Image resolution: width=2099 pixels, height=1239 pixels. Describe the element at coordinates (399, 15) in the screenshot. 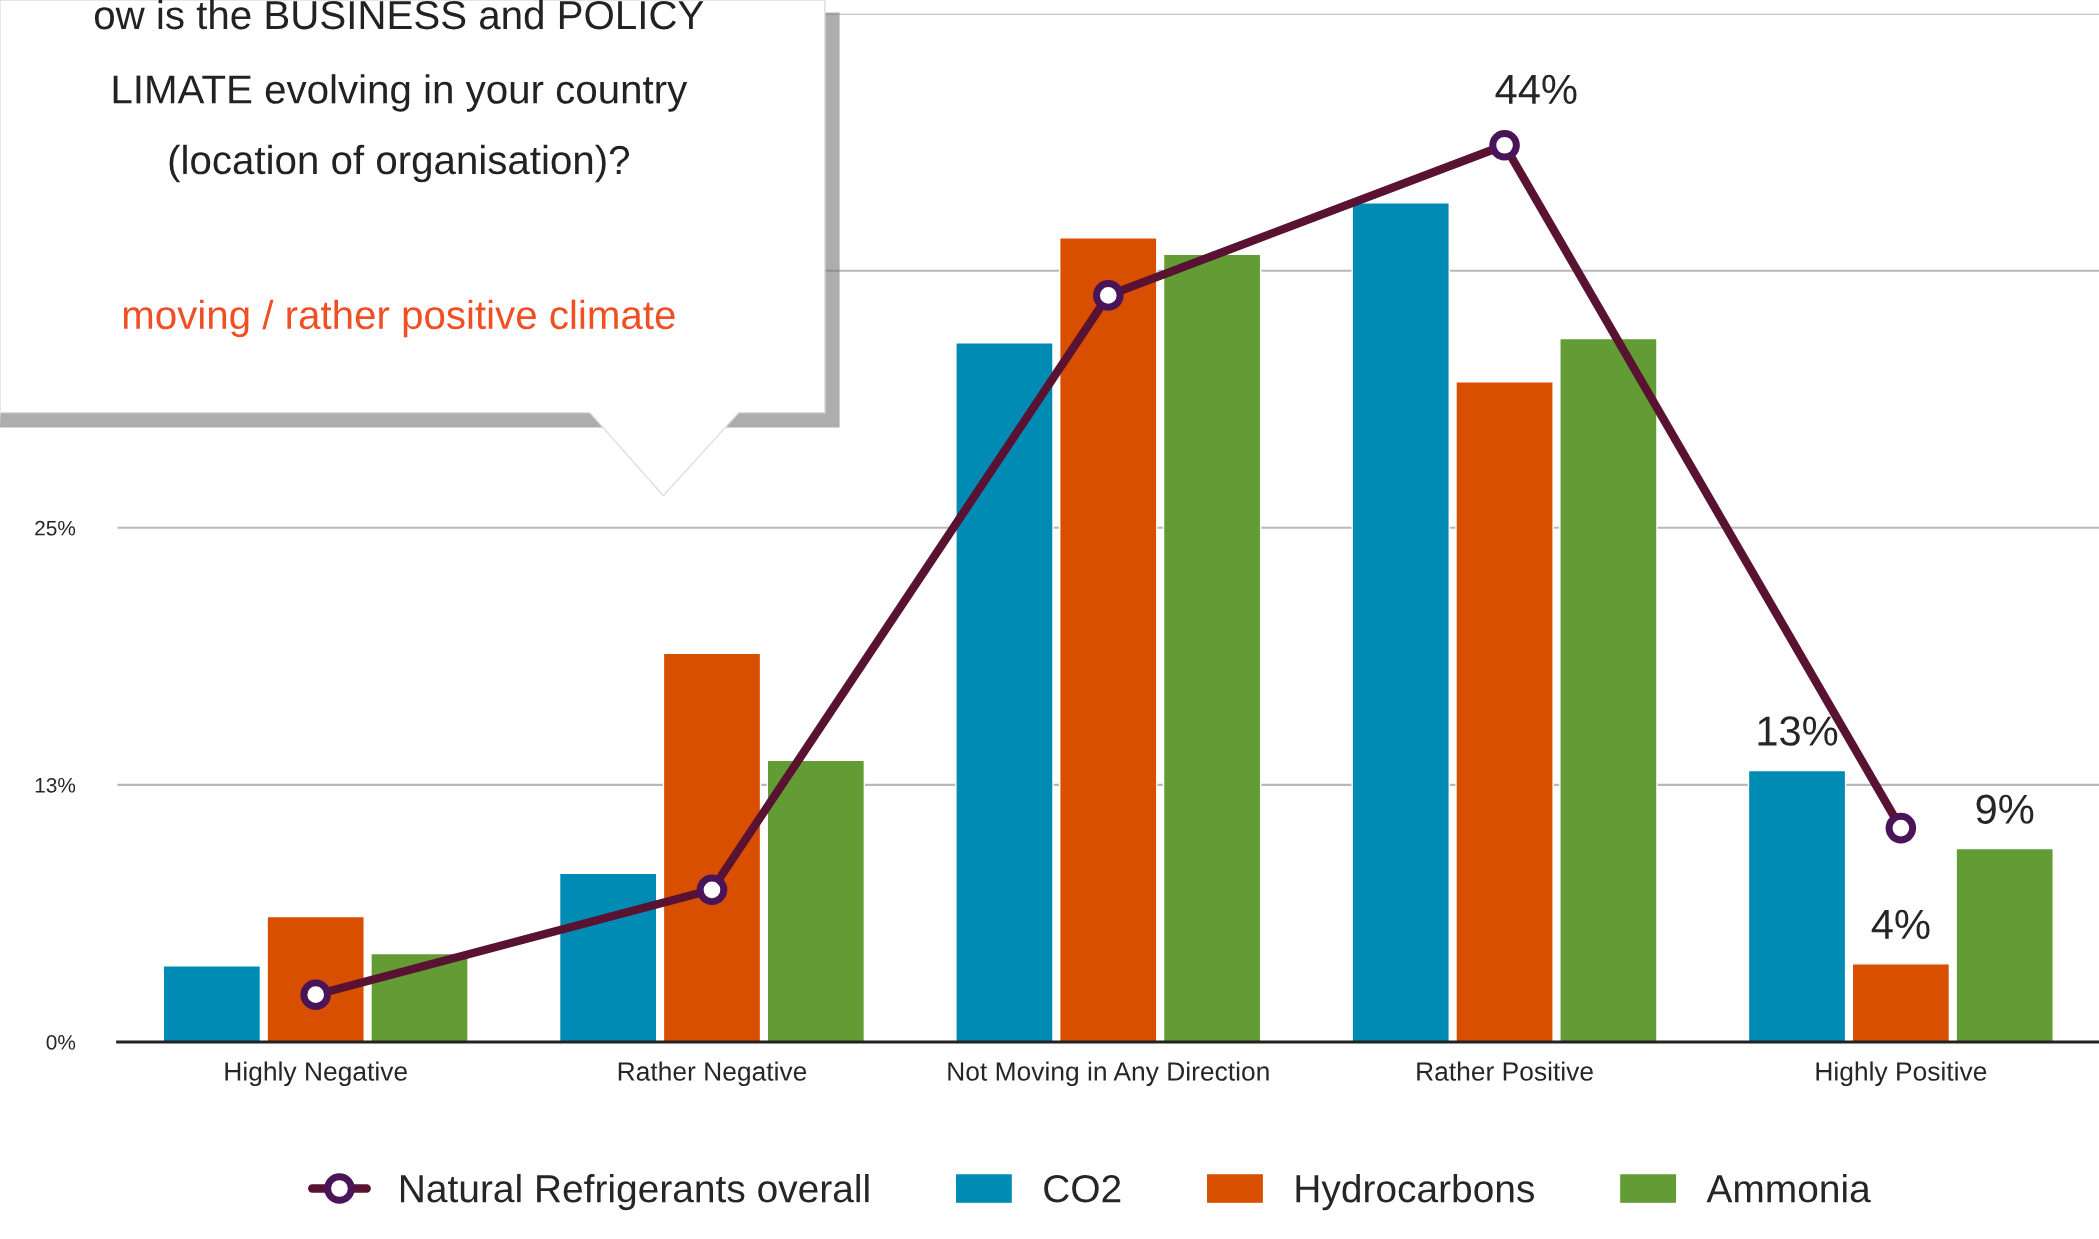

I see `annotation: ow is the BUSINESS and POLICY` at that location.